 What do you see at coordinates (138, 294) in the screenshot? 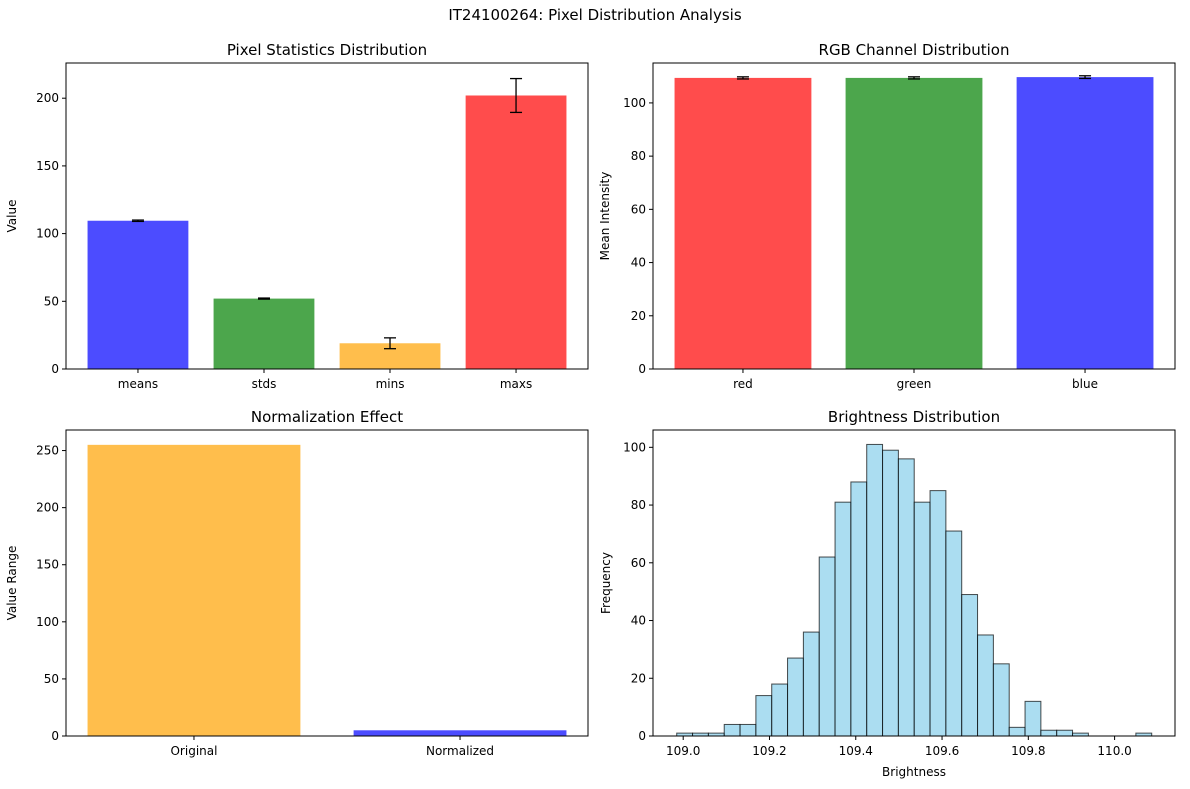
I see `bar-means` at bounding box center [138, 294].